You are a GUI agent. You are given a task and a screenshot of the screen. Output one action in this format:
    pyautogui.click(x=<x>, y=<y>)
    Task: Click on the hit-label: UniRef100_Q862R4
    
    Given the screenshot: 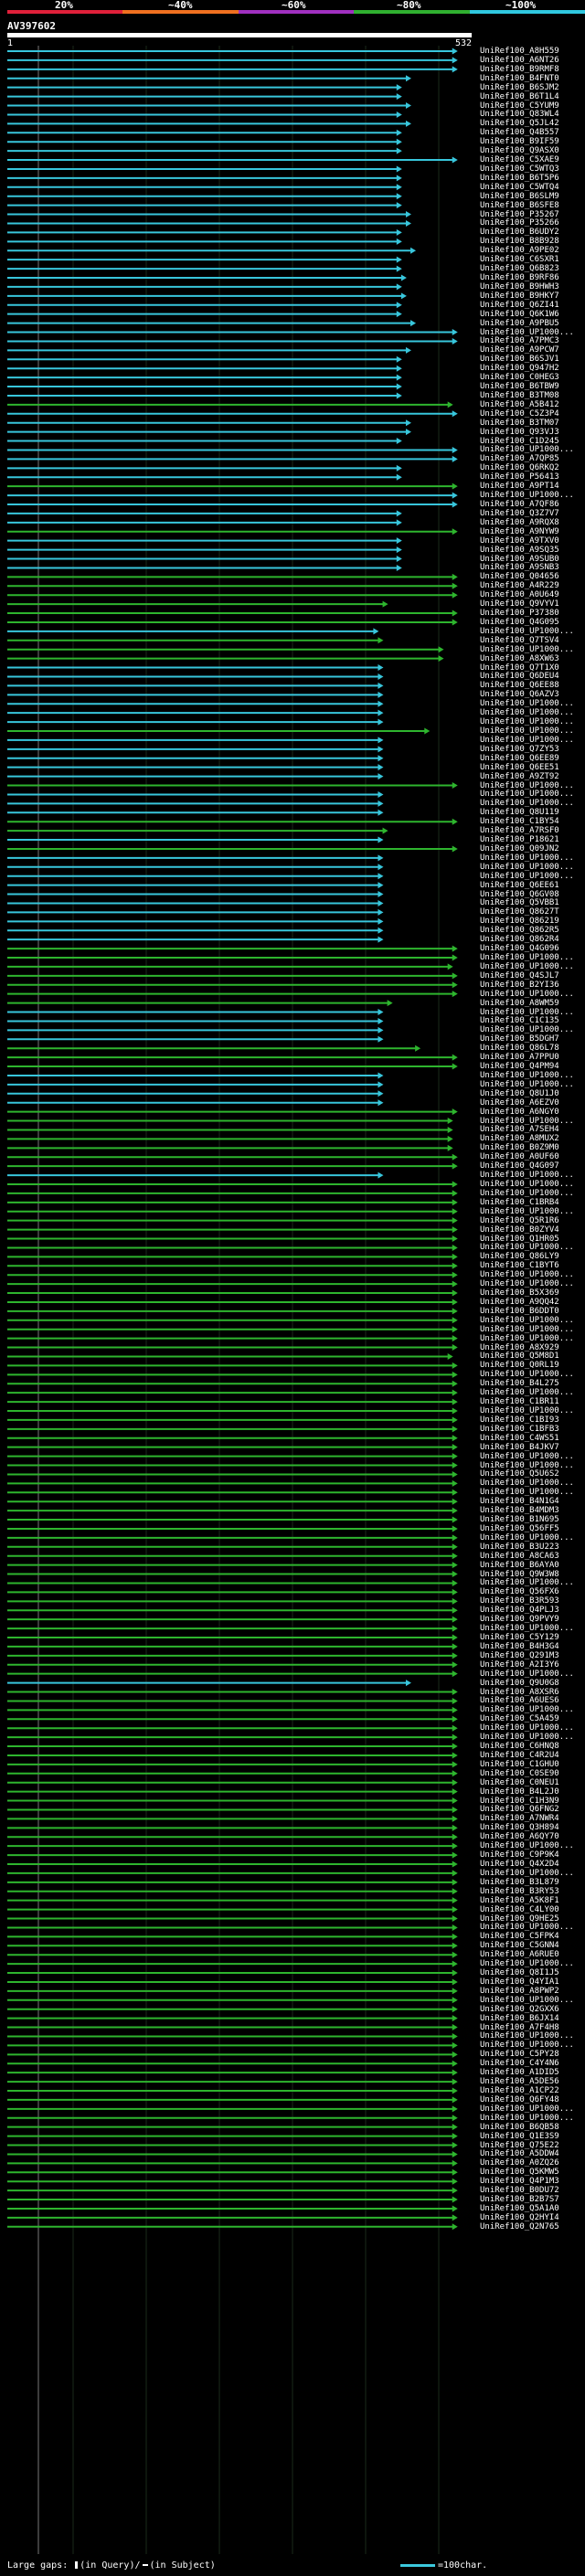 What is the action you would take?
    pyautogui.click(x=519, y=940)
    